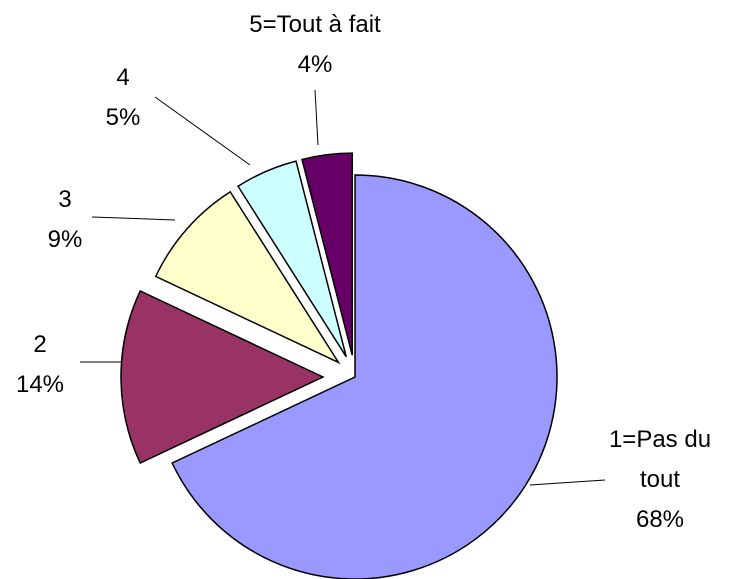  Describe the element at coordinates (40, 365) in the screenshot. I see `slice-label: 2 14%` at that location.